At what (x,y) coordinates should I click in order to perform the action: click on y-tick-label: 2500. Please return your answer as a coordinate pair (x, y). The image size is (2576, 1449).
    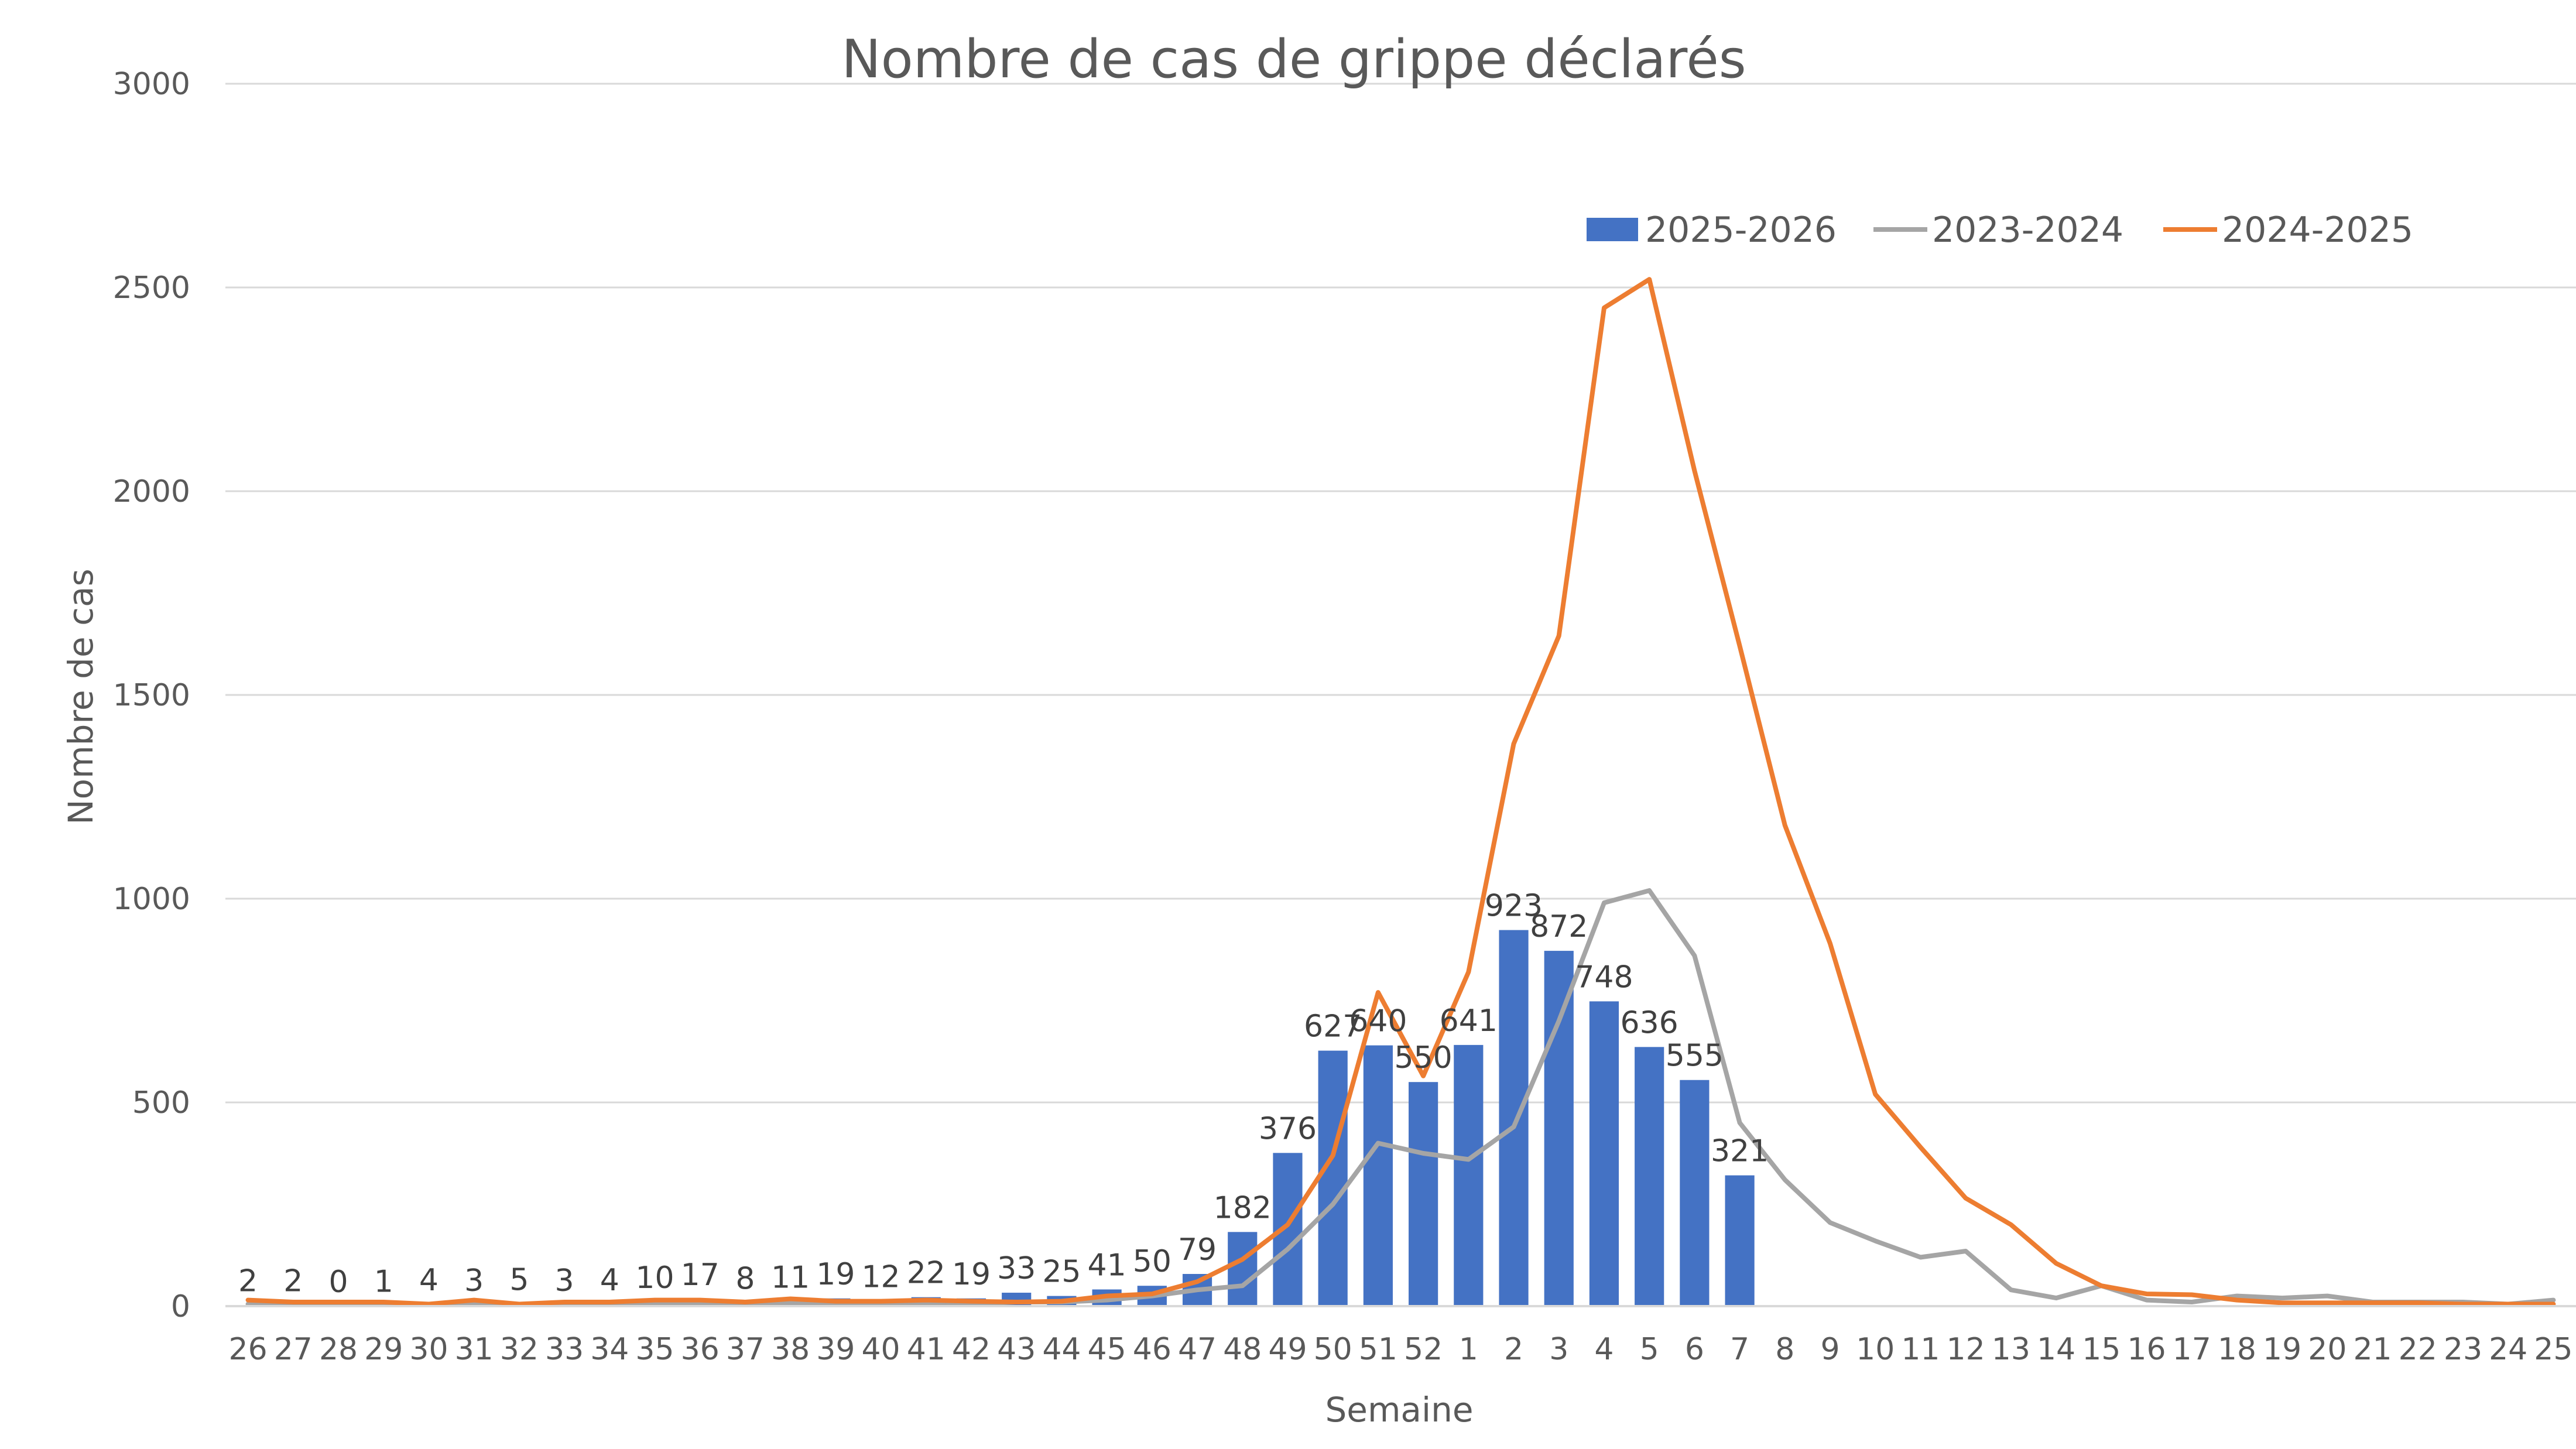
    Looking at the image, I should click on (151, 288).